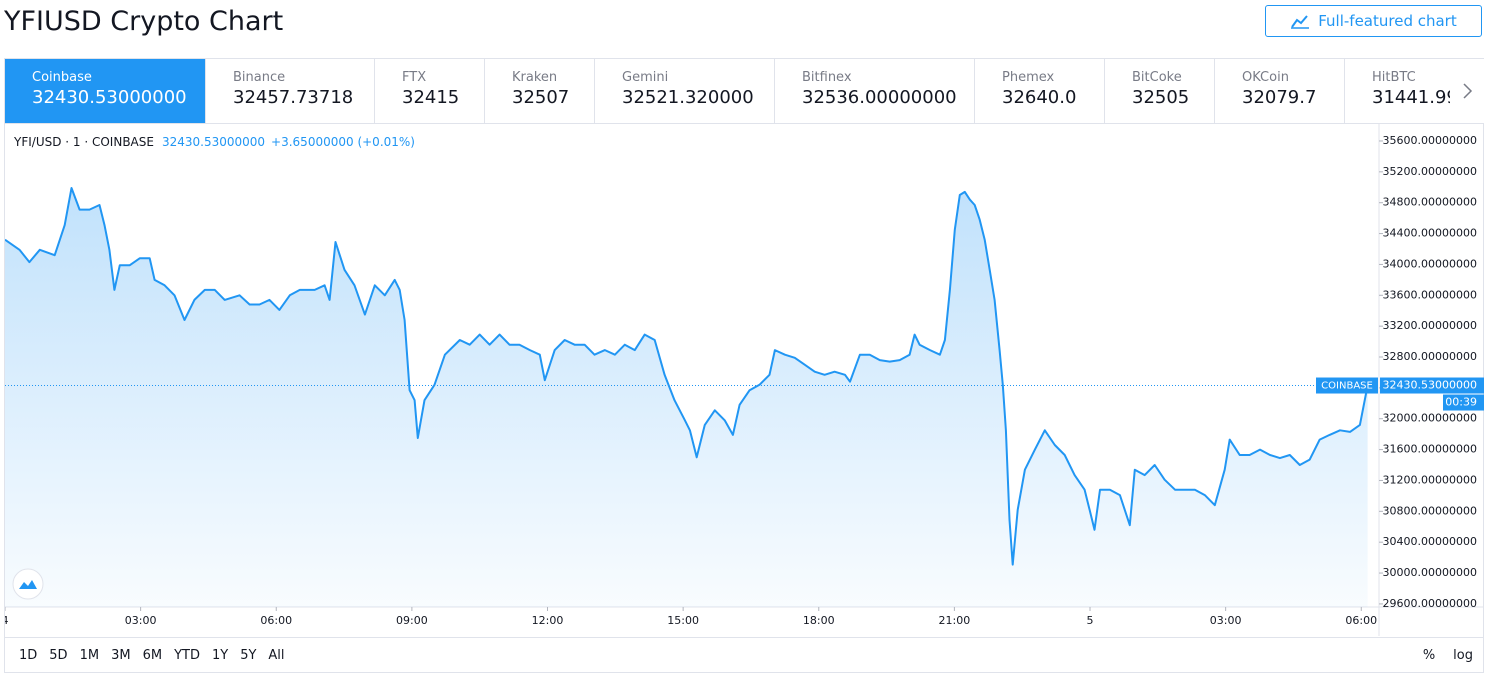 The width and height of the screenshot is (1488, 686). Describe the element at coordinates (1430, 449) in the screenshot. I see `y-tick-label: 31600.00000000` at that location.